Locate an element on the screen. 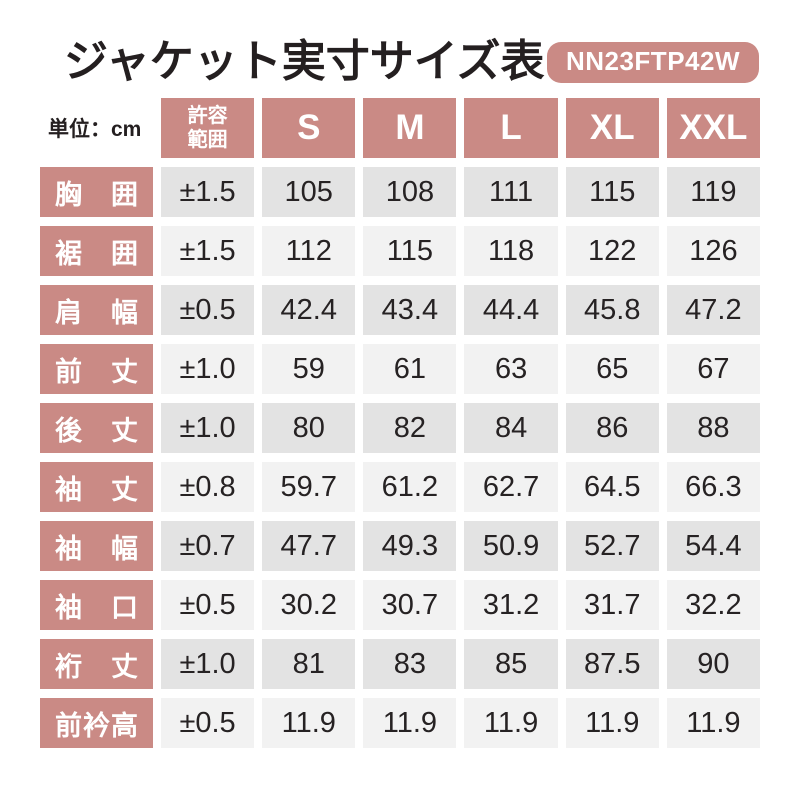 Image resolution: width=800 pixels, height=800 pixels. row-label: 裾囲 is located at coordinates (96, 251).